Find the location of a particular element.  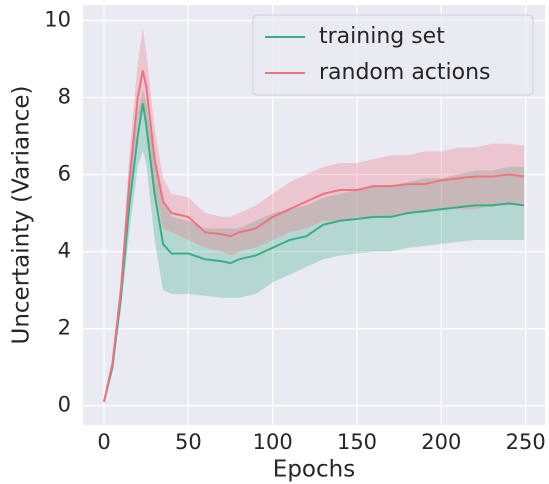

x-tick-label: 0 is located at coordinates (103, 442).